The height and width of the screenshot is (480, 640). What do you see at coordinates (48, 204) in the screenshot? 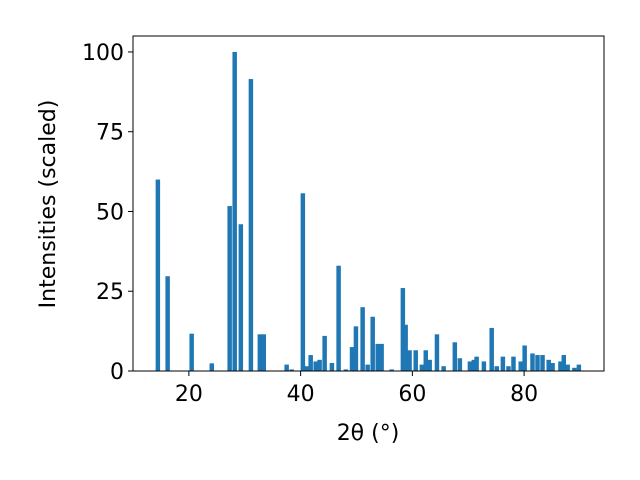
I see `y-axis-label: Intensities (scaled)` at bounding box center [48, 204].